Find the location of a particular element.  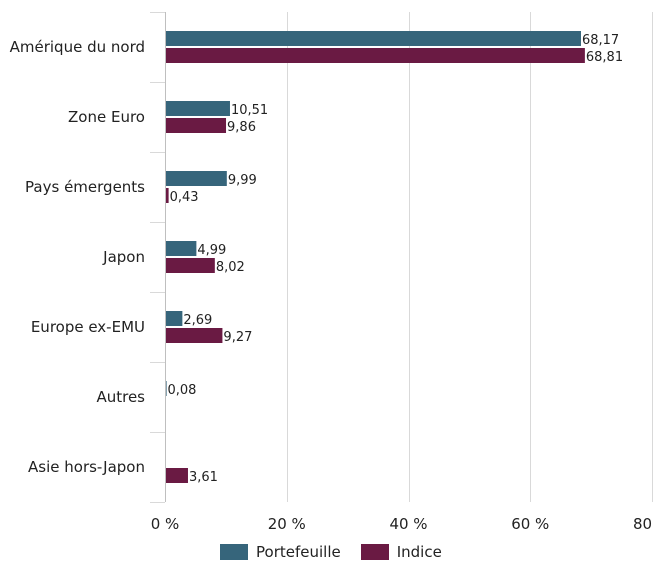

legend-swatch-portefeuille is located at coordinates (234, 552).